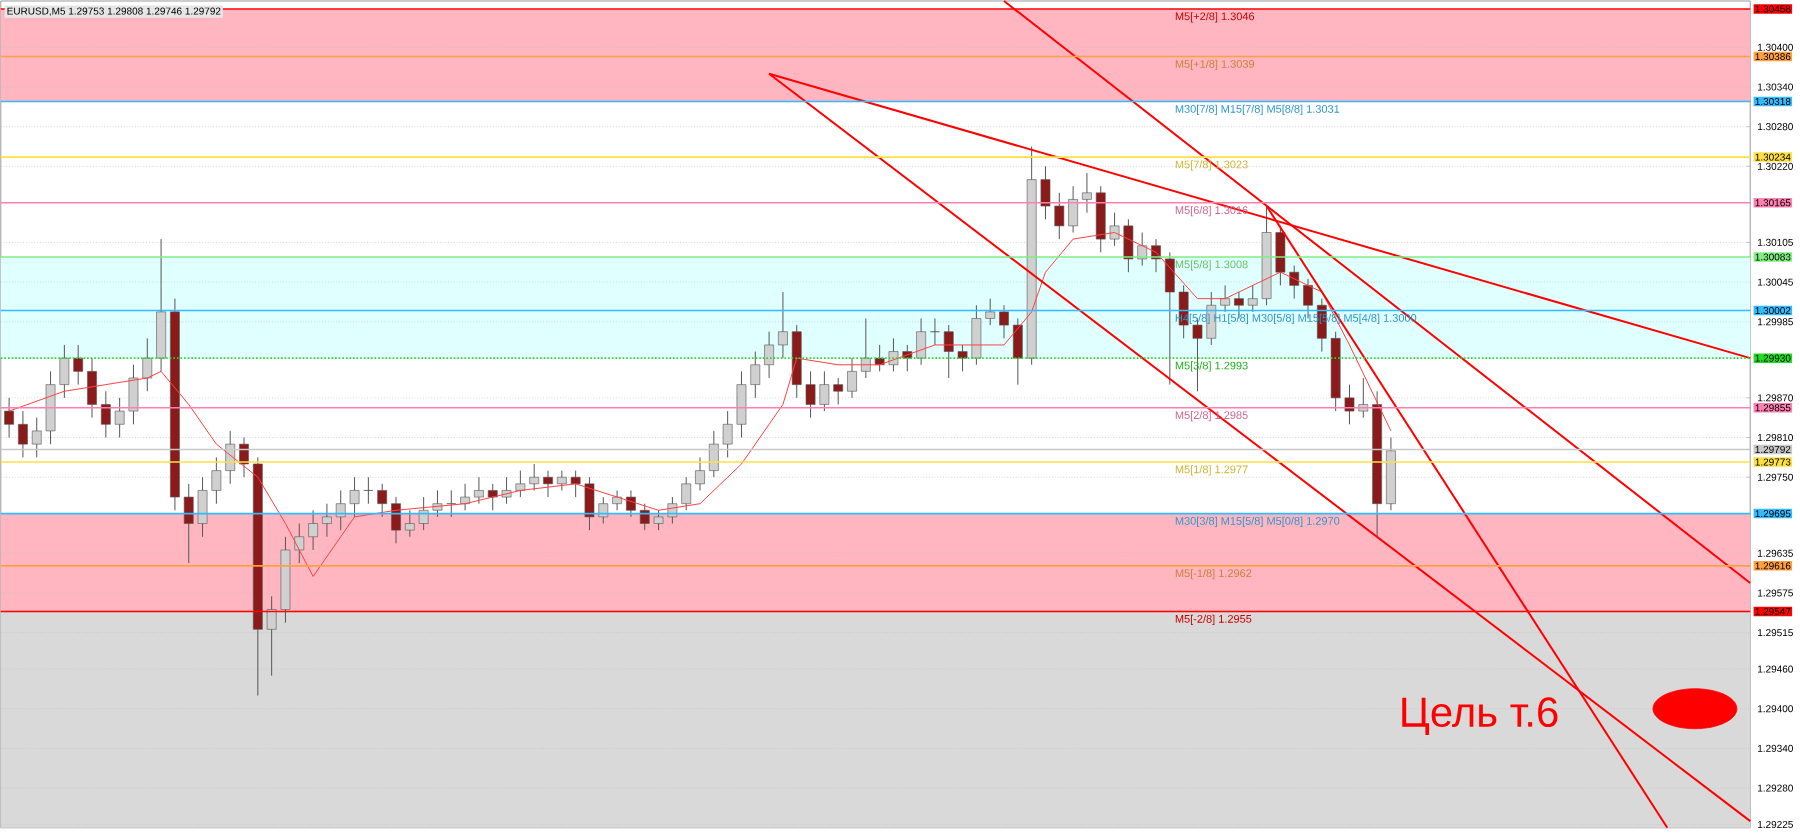 This screenshot has height=834, width=1800. What do you see at coordinates (1480, 716) in the screenshot?
I see `annotation: Цель т.6` at bounding box center [1480, 716].